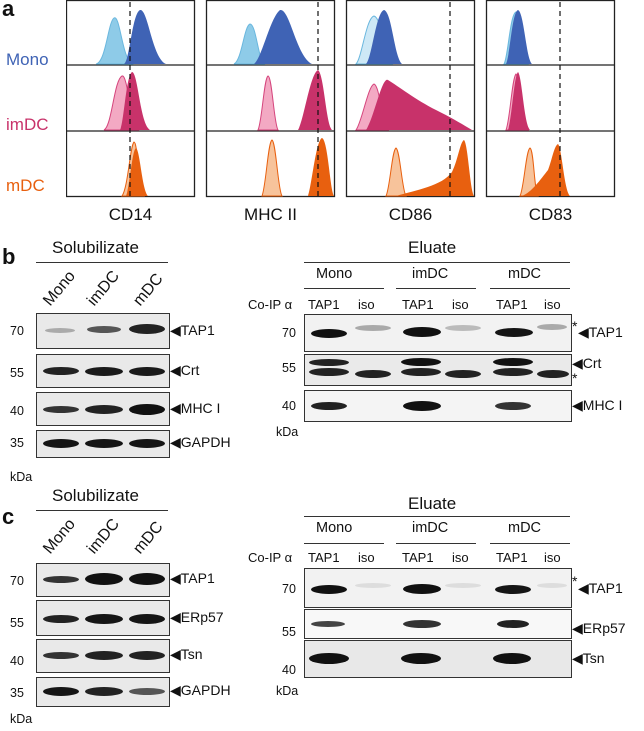  I want to click on panel-c-right-blot-erp57, so click(438, 624).